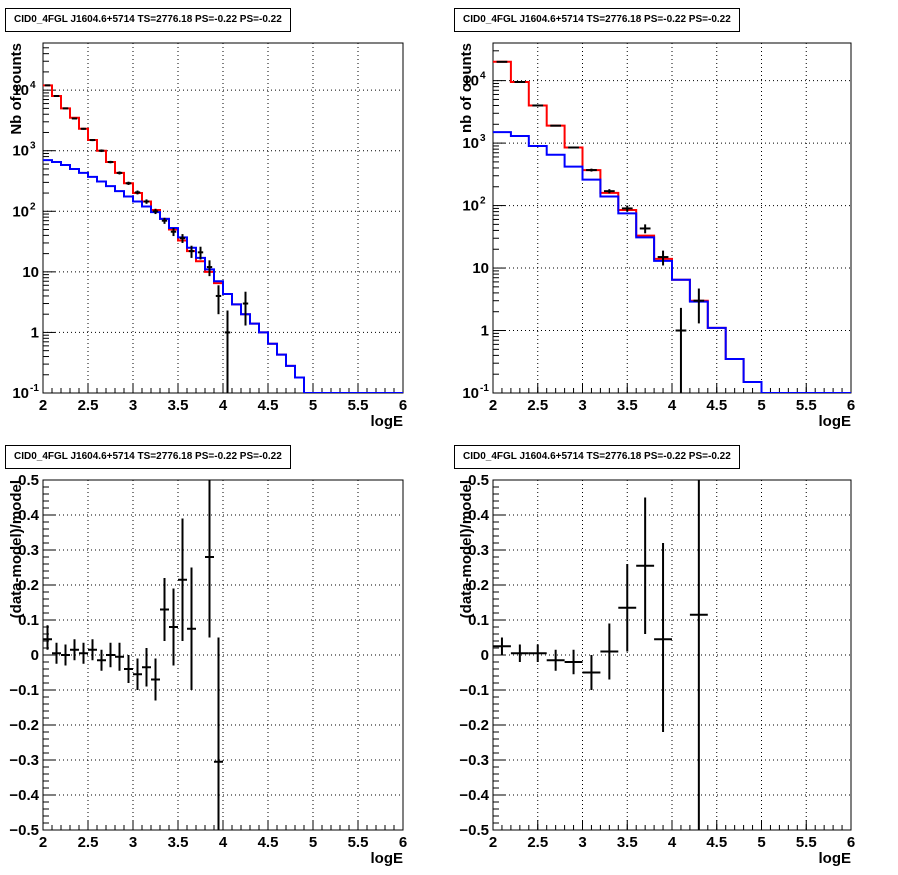 This screenshot has width=898, height=875. What do you see at coordinates (672, 262) in the screenshot?
I see `series-blue-step` at bounding box center [672, 262].